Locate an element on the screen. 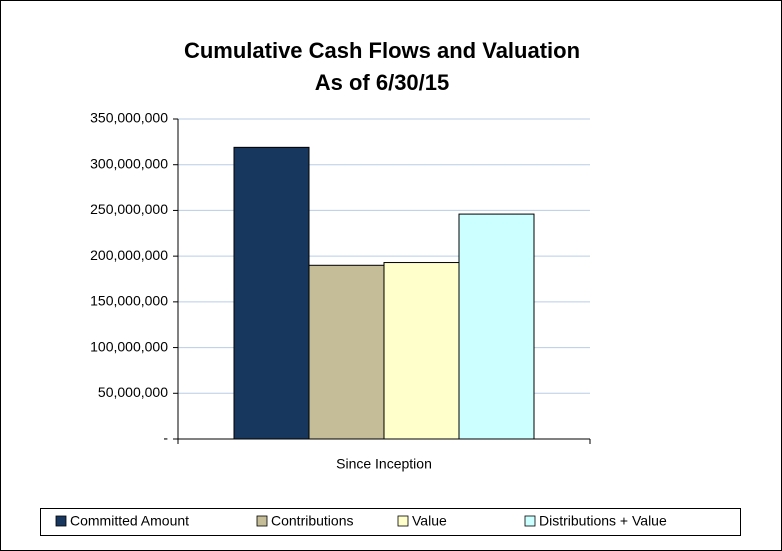  chart-subtitle: As of 6/30/15 is located at coordinates (382, 82).